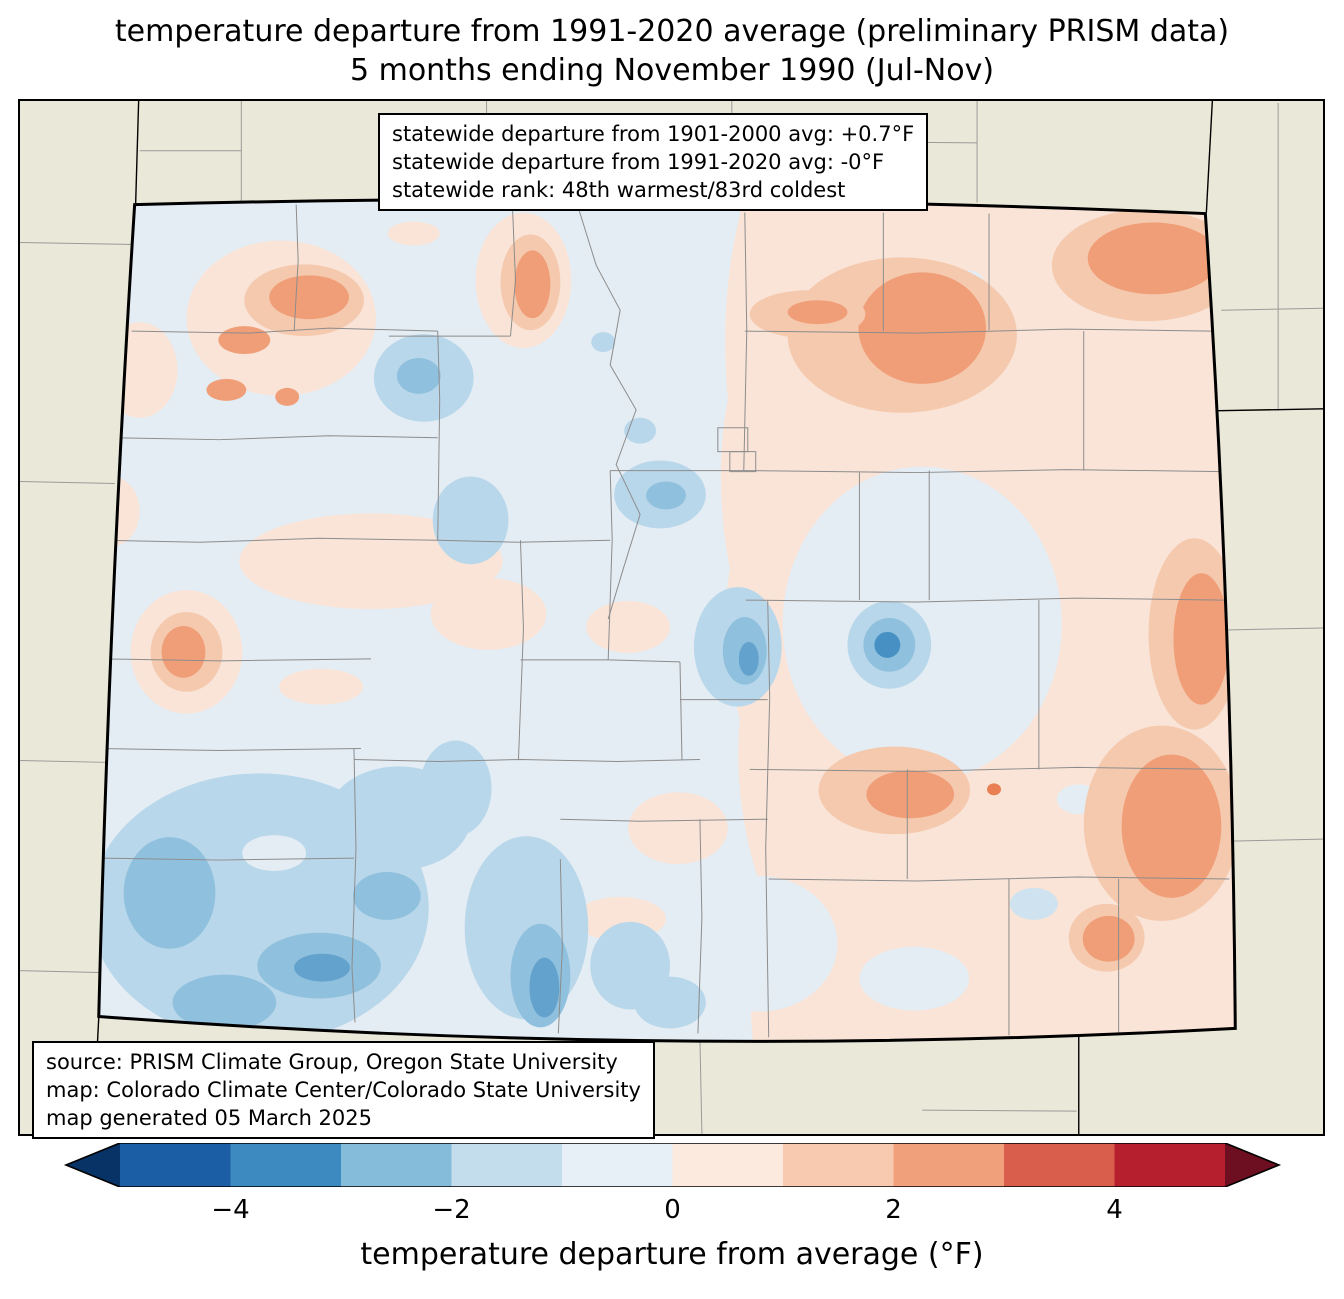  I want to click on colorbar-tick-label: −4, so click(230, 1210).